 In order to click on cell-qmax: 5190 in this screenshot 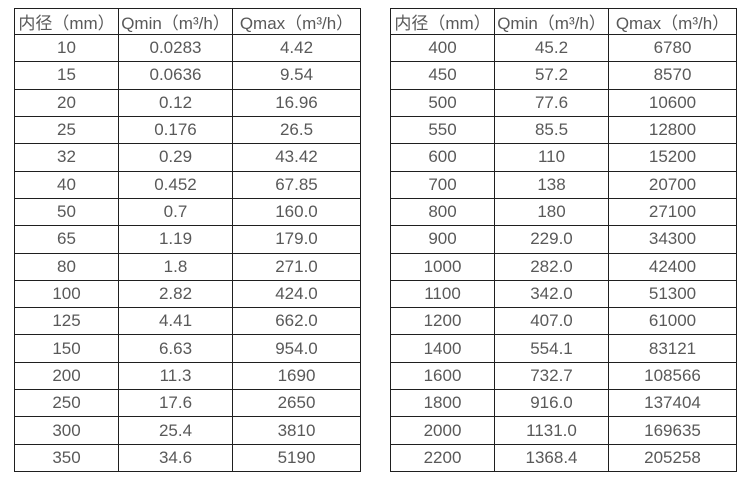, I will do `click(296, 458)`.